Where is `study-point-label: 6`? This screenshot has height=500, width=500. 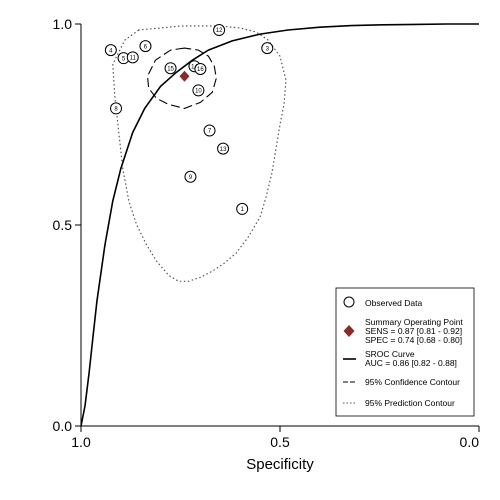
study-point-label: 6 is located at coordinates (146, 47).